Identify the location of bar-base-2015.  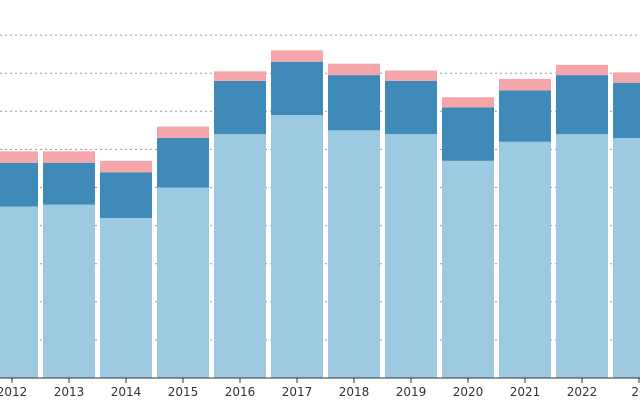
(183, 282).